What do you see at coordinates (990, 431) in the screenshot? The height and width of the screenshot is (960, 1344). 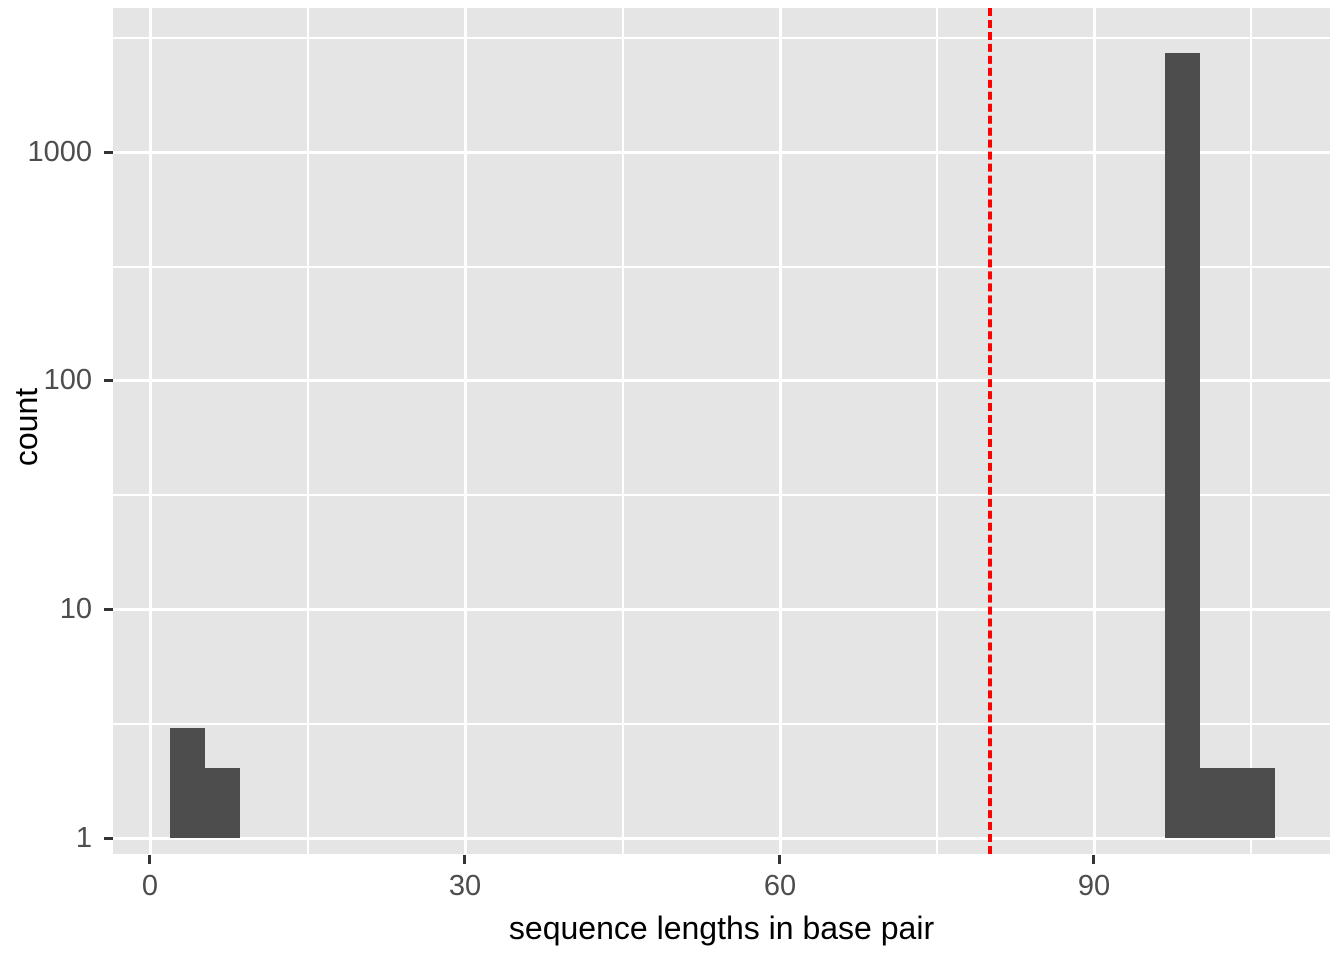 I see `threshold-vline` at bounding box center [990, 431].